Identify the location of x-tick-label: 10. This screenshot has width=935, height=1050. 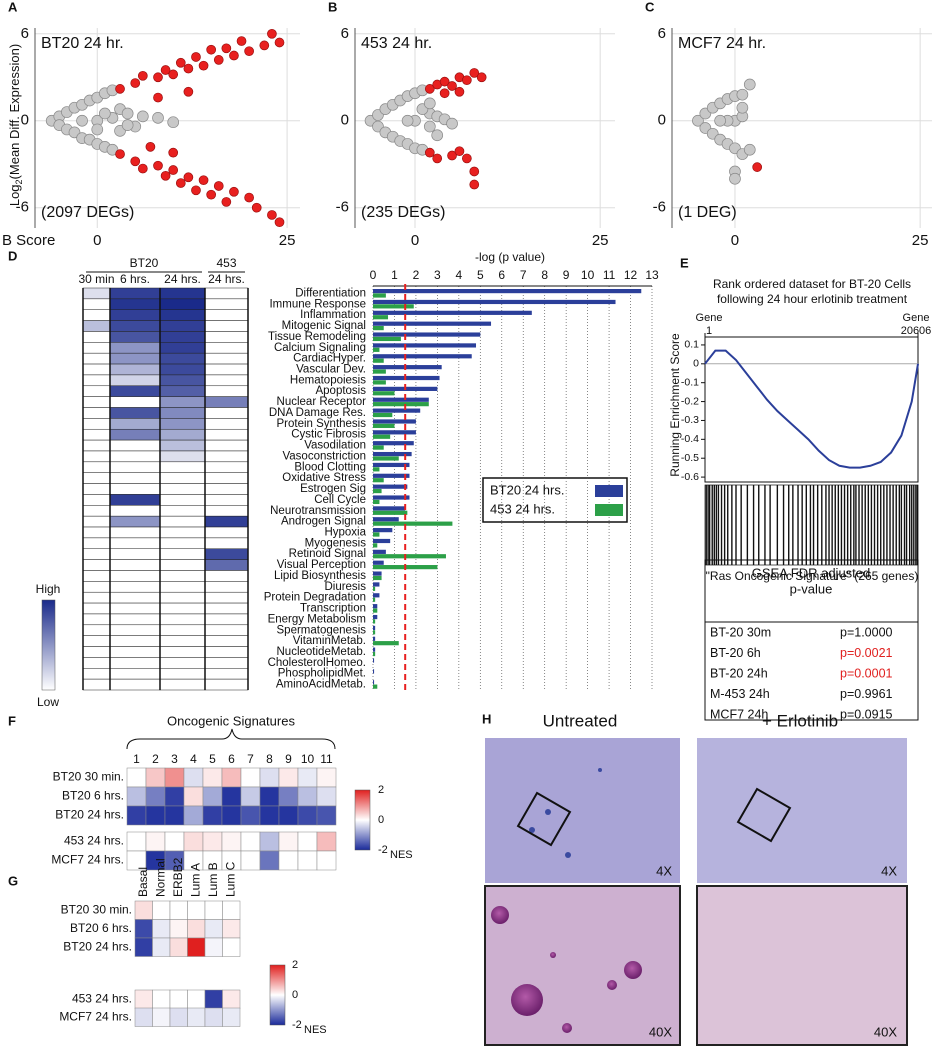
(588, 275).